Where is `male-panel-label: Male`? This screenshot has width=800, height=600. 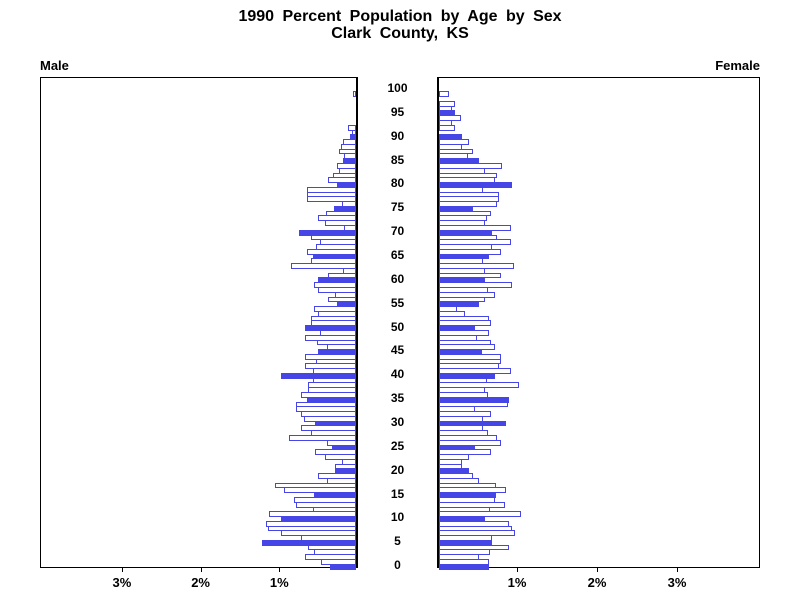
male-panel-label: Male is located at coordinates (54, 65).